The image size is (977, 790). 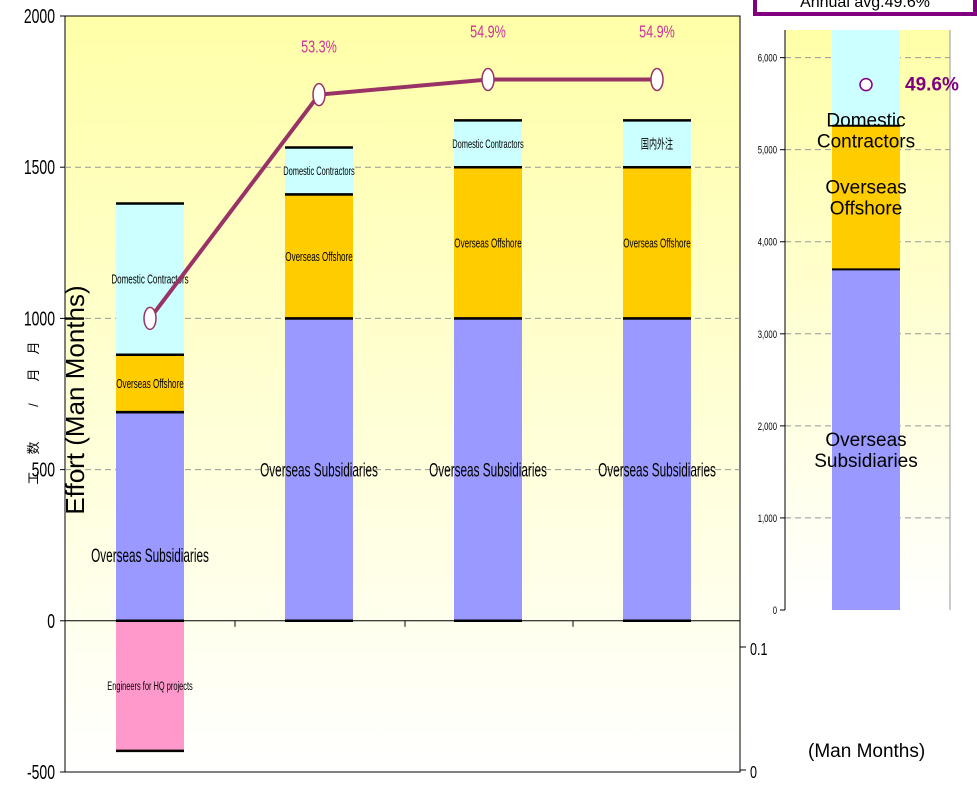 What do you see at coordinates (865, 120) in the screenshot?
I see `side-bar-label-domestic-contractors: Domestic` at bounding box center [865, 120].